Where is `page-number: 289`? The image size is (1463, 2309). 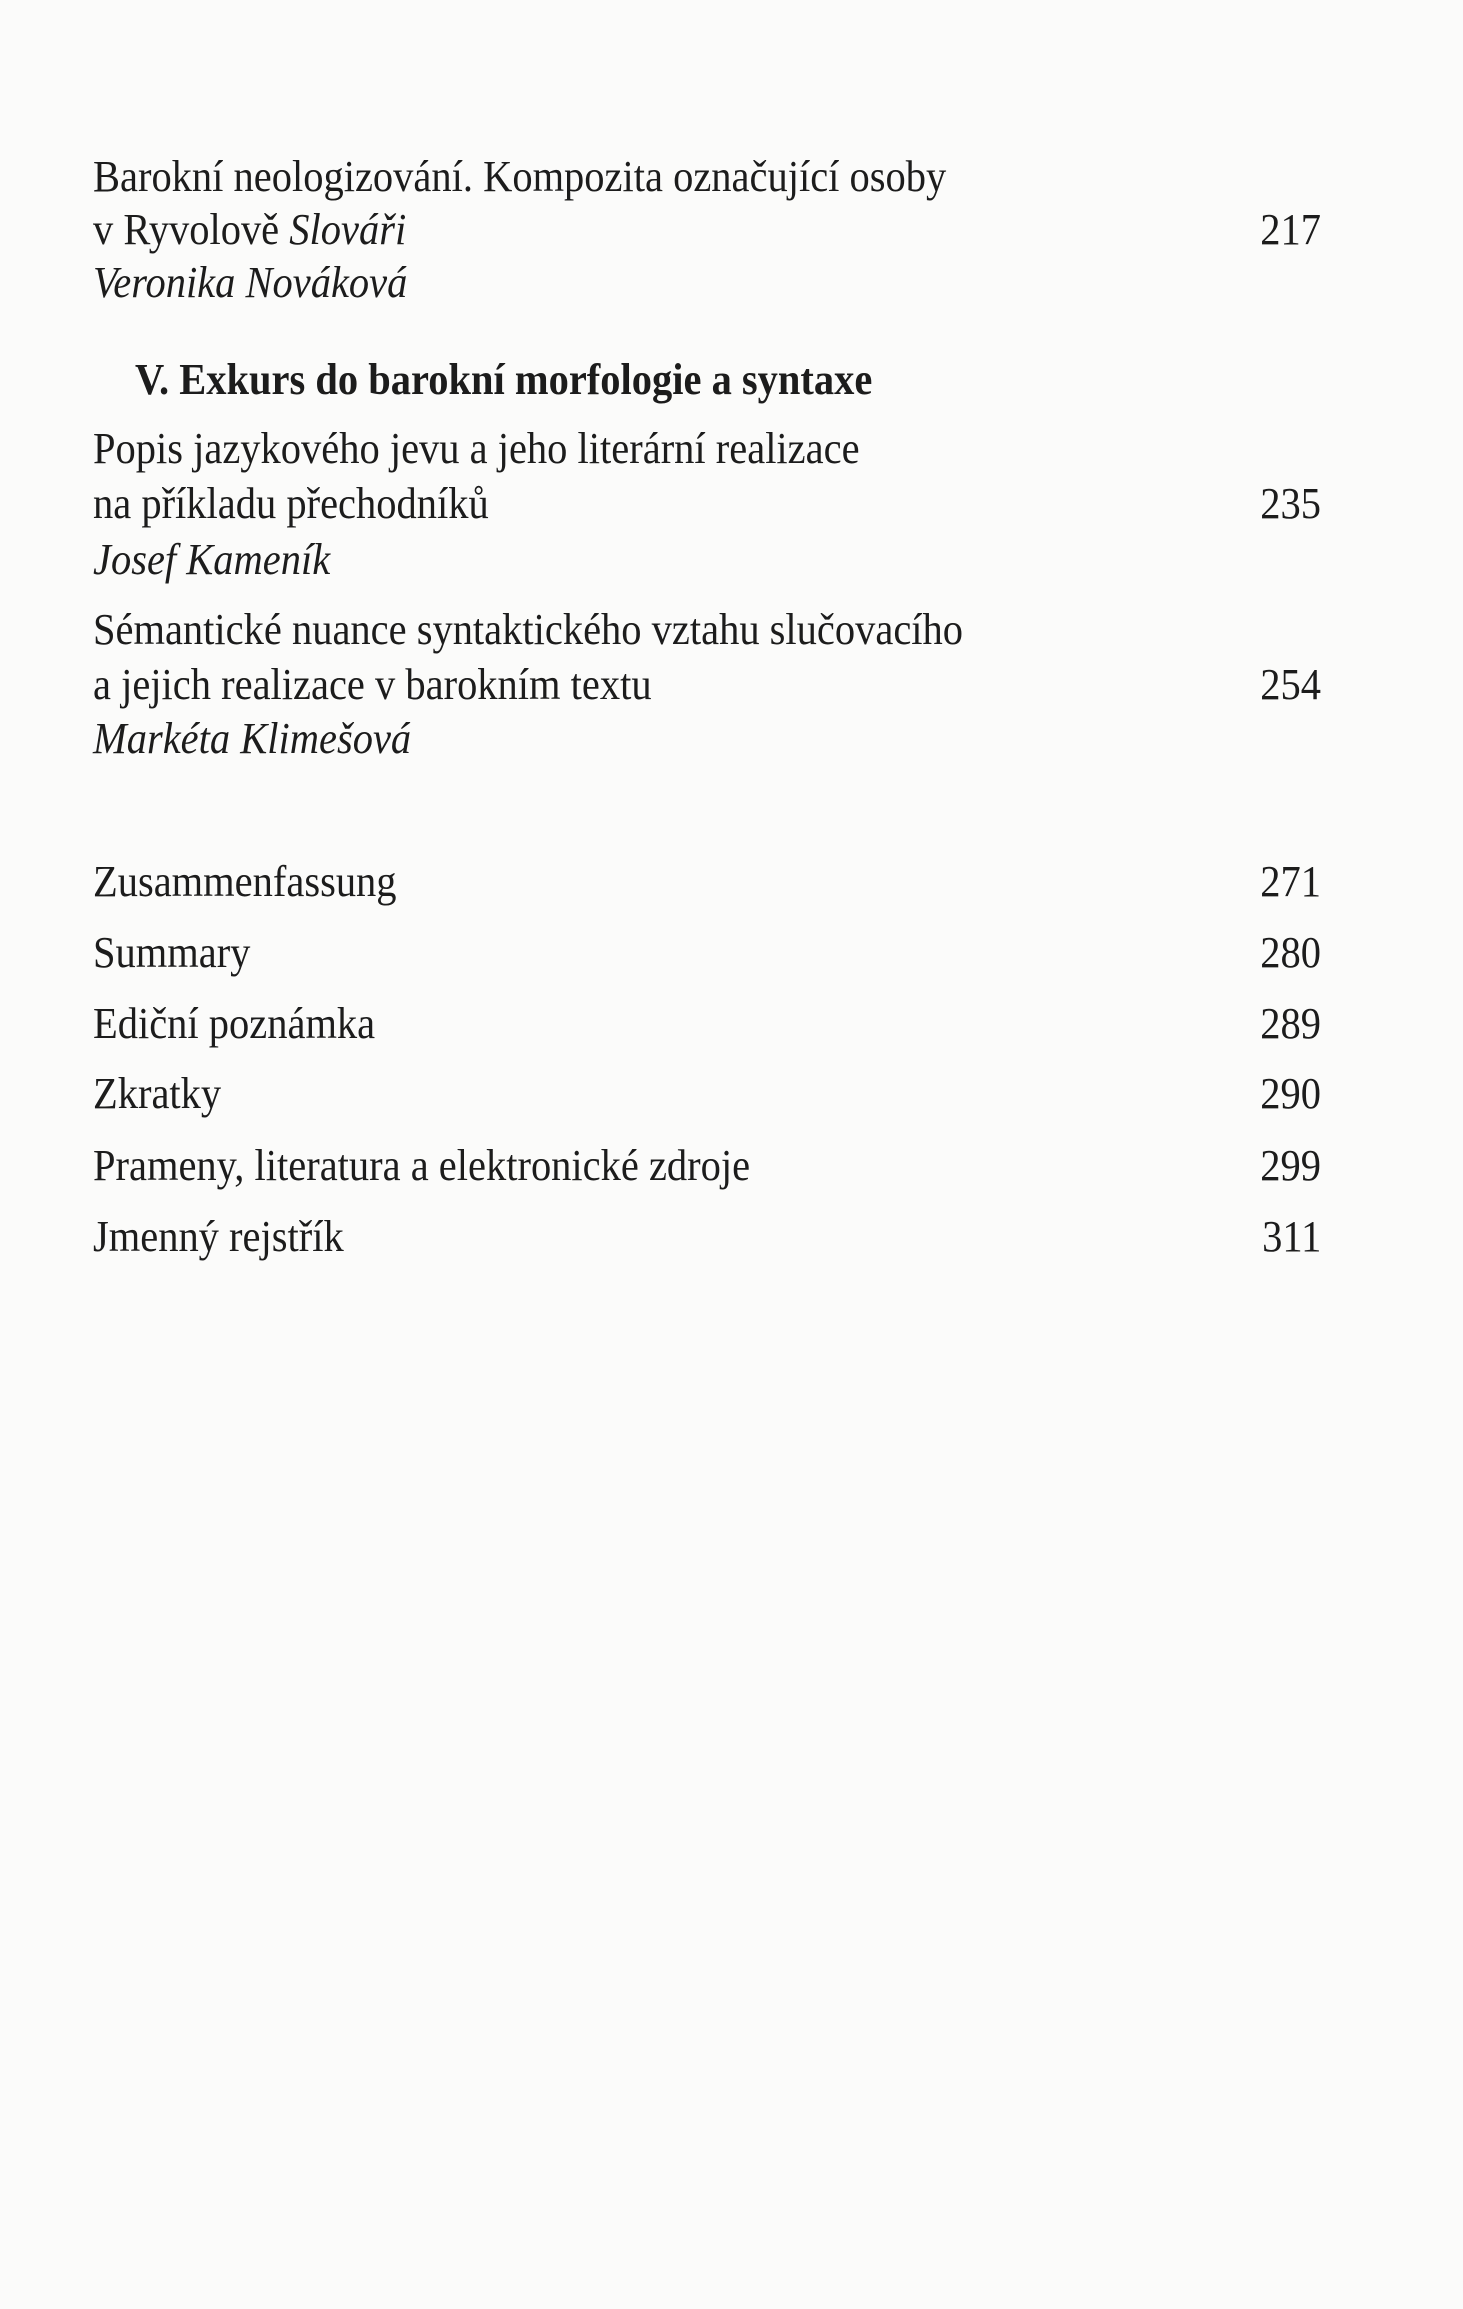
page-number: 289 is located at coordinates (1290, 1023).